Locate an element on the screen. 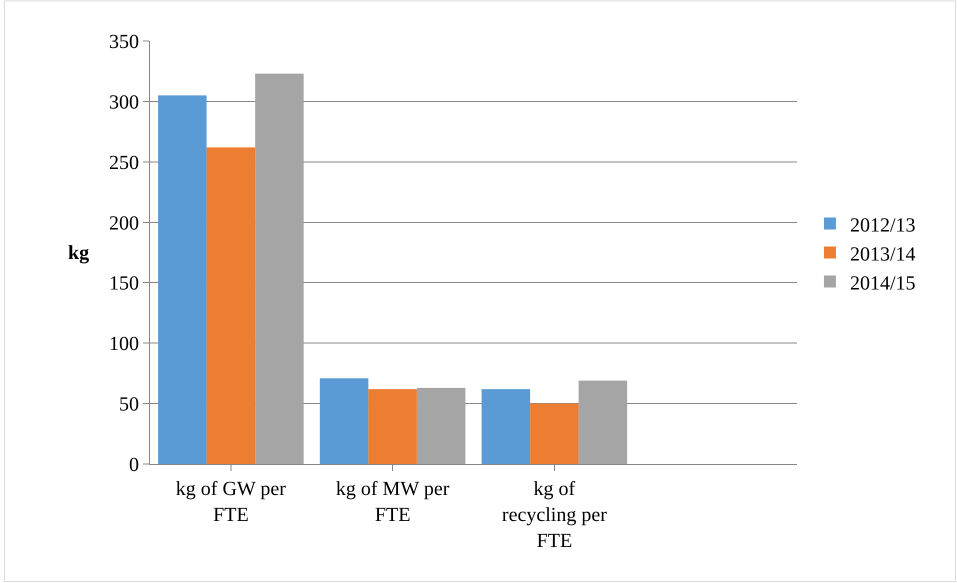 This screenshot has height=583, width=957. y-tick-label: 200 is located at coordinates (124, 223).